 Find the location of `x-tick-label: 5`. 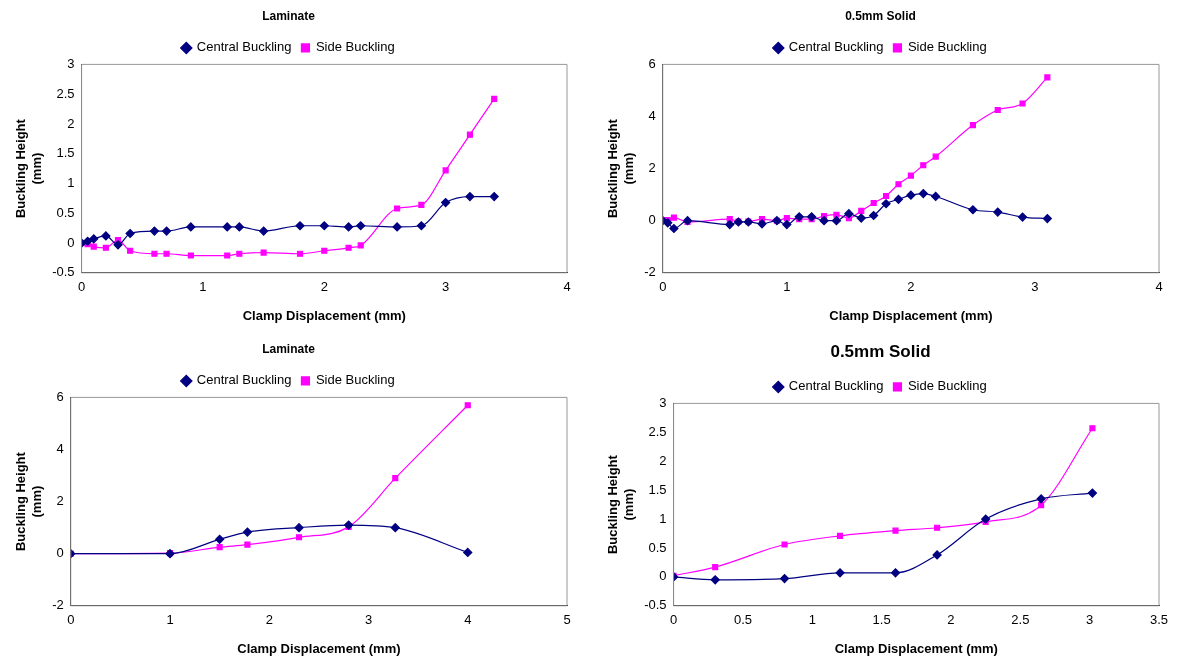

x-tick-label: 5 is located at coordinates (567, 620).